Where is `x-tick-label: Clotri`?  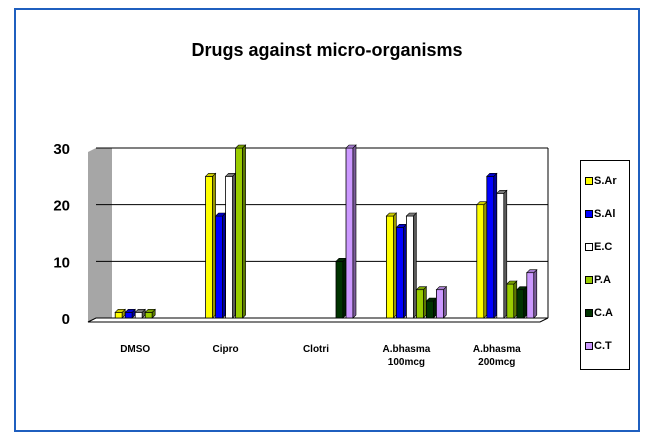
x-tick-label: Clotri is located at coordinates (316, 349).